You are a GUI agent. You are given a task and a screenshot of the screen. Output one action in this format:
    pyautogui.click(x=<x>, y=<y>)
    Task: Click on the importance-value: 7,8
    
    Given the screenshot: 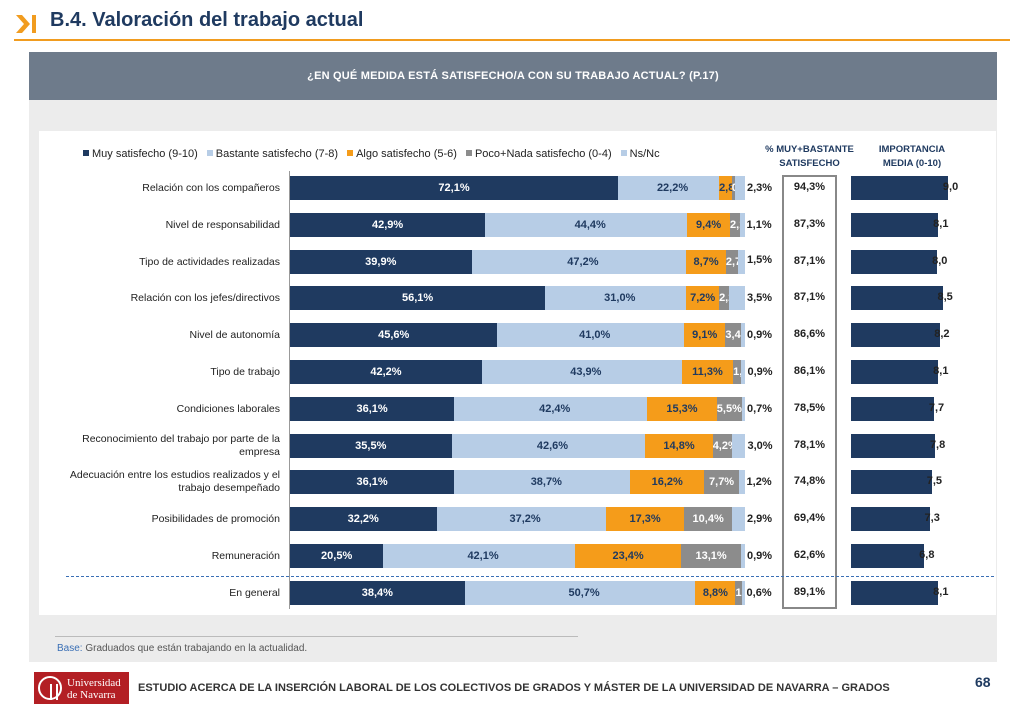 What is the action you would take?
    pyautogui.click(x=937, y=444)
    